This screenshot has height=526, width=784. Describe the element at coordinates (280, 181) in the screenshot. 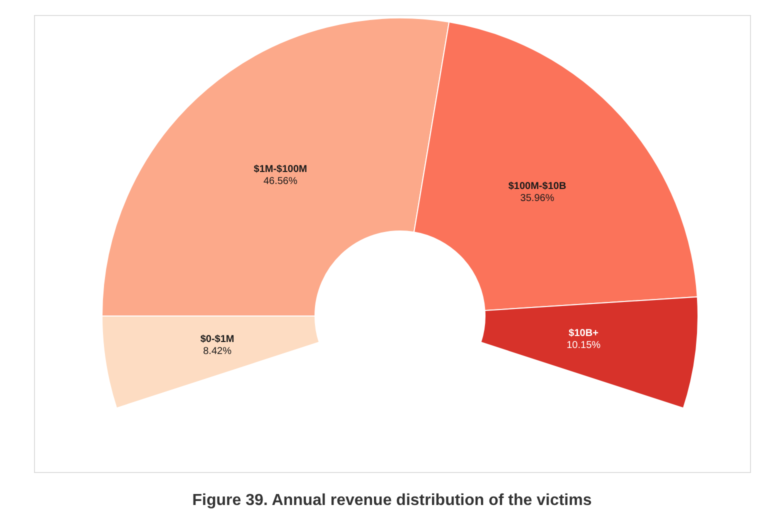

I see `data-label: 46.56%` at that location.